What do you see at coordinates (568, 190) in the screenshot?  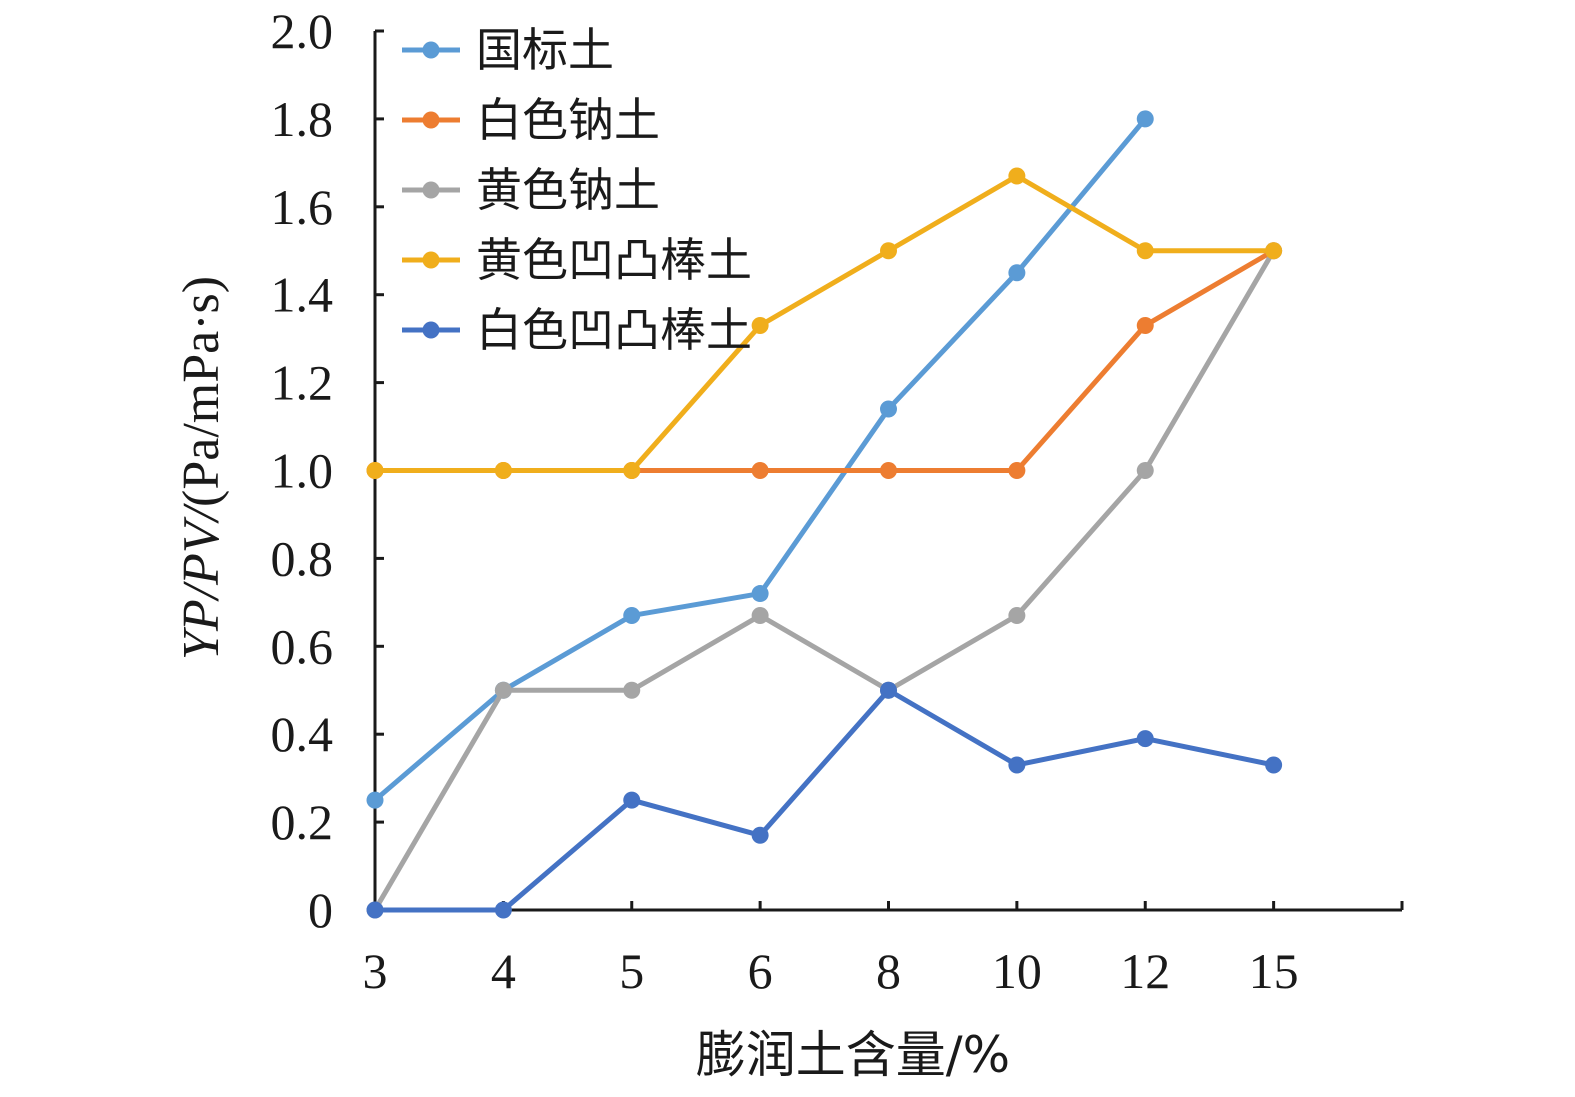 I see `legend-label: 黄色钠土` at bounding box center [568, 190].